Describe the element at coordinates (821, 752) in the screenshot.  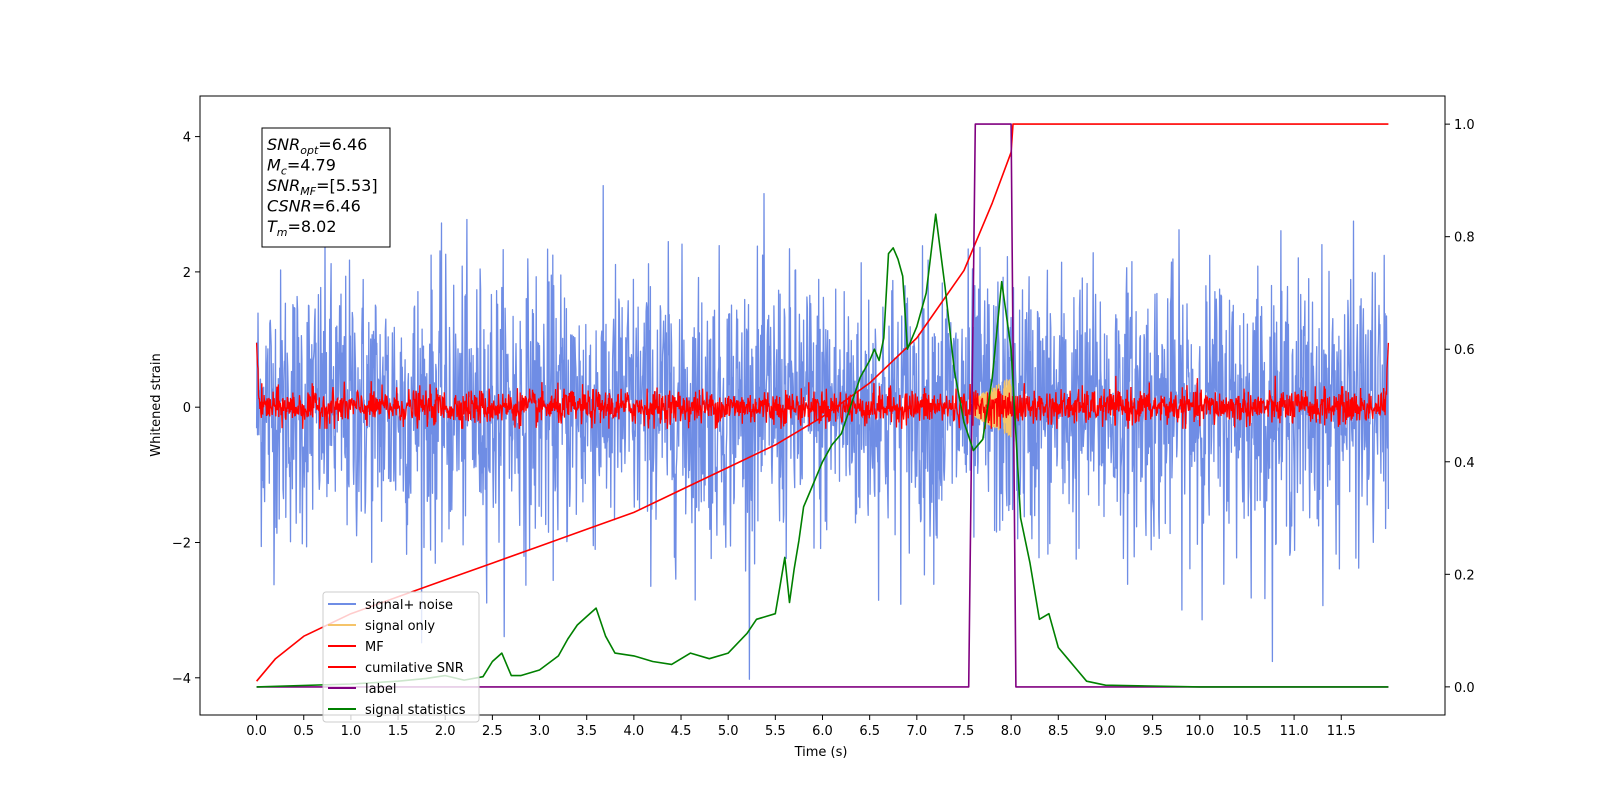
I see `x-axis-label: Time (s)` at that location.